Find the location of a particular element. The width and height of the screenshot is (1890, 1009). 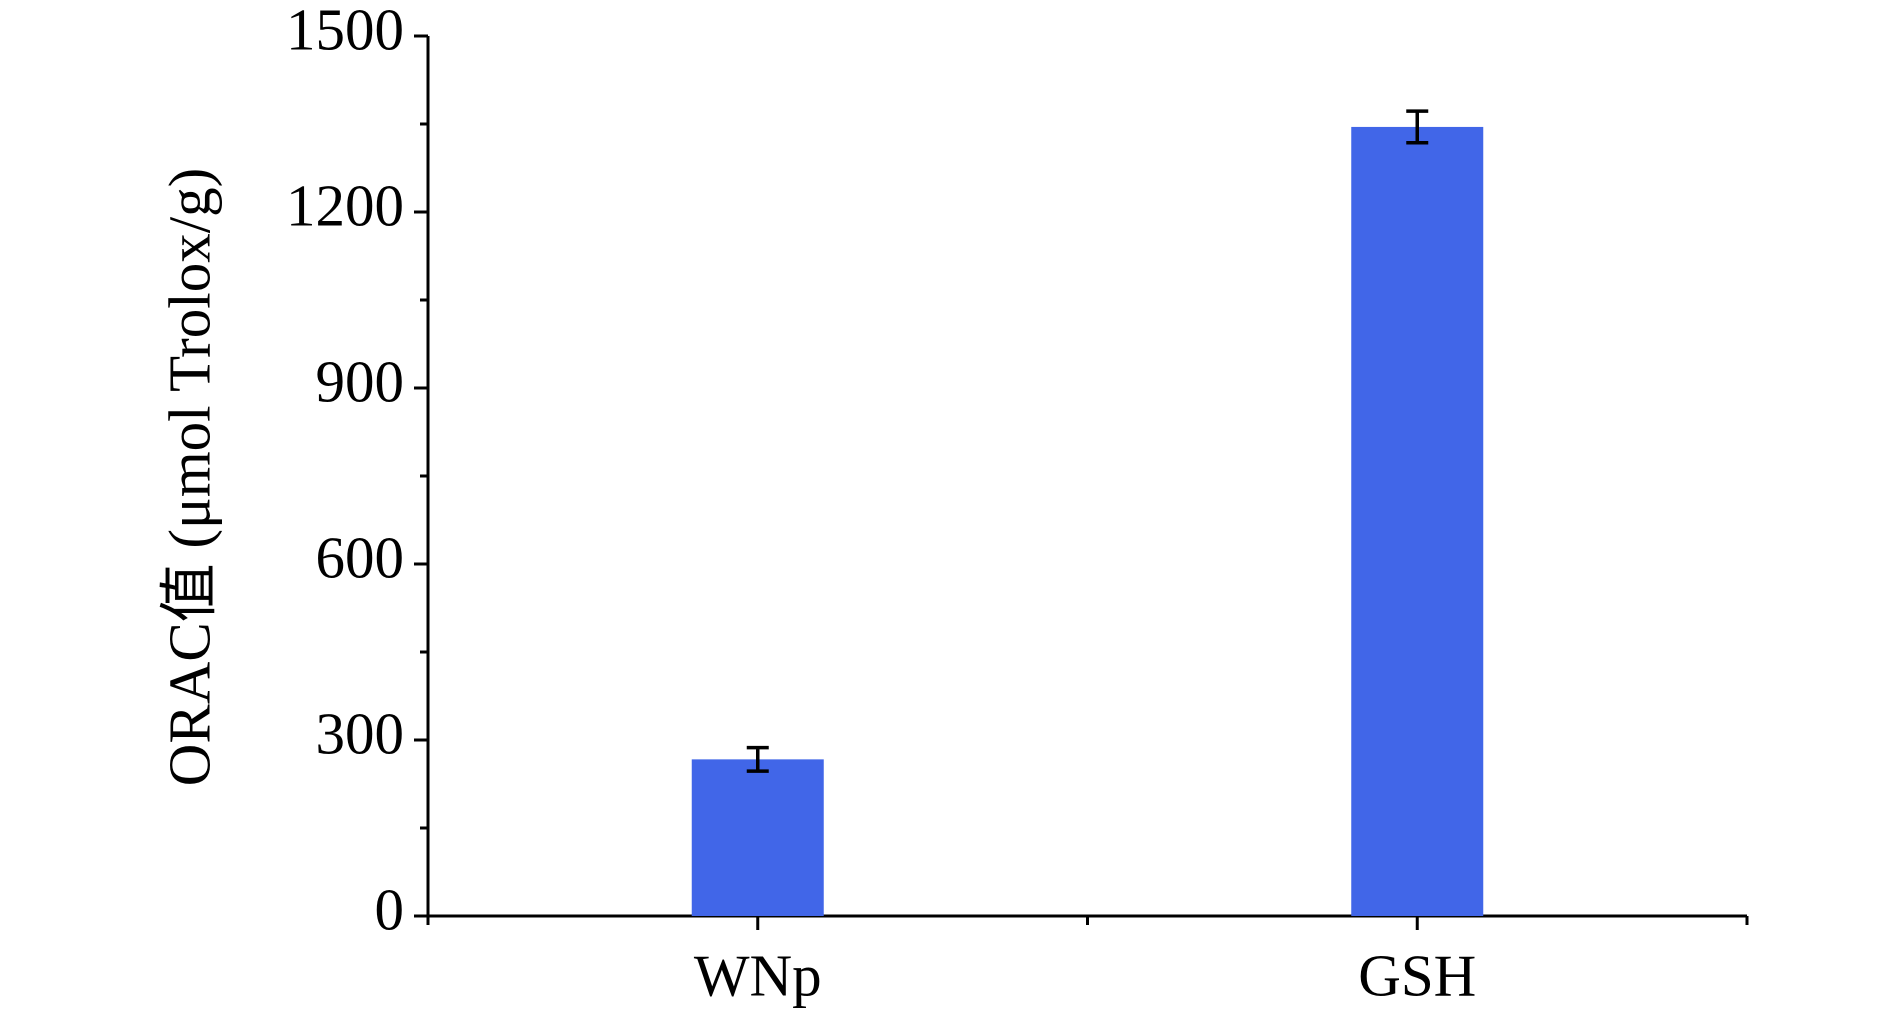

y-tick-label: 300 is located at coordinates (360, 734).